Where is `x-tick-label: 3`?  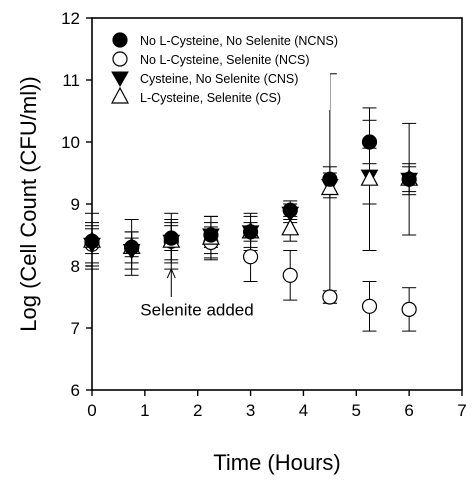
x-tick-label: 3 is located at coordinates (250, 410).